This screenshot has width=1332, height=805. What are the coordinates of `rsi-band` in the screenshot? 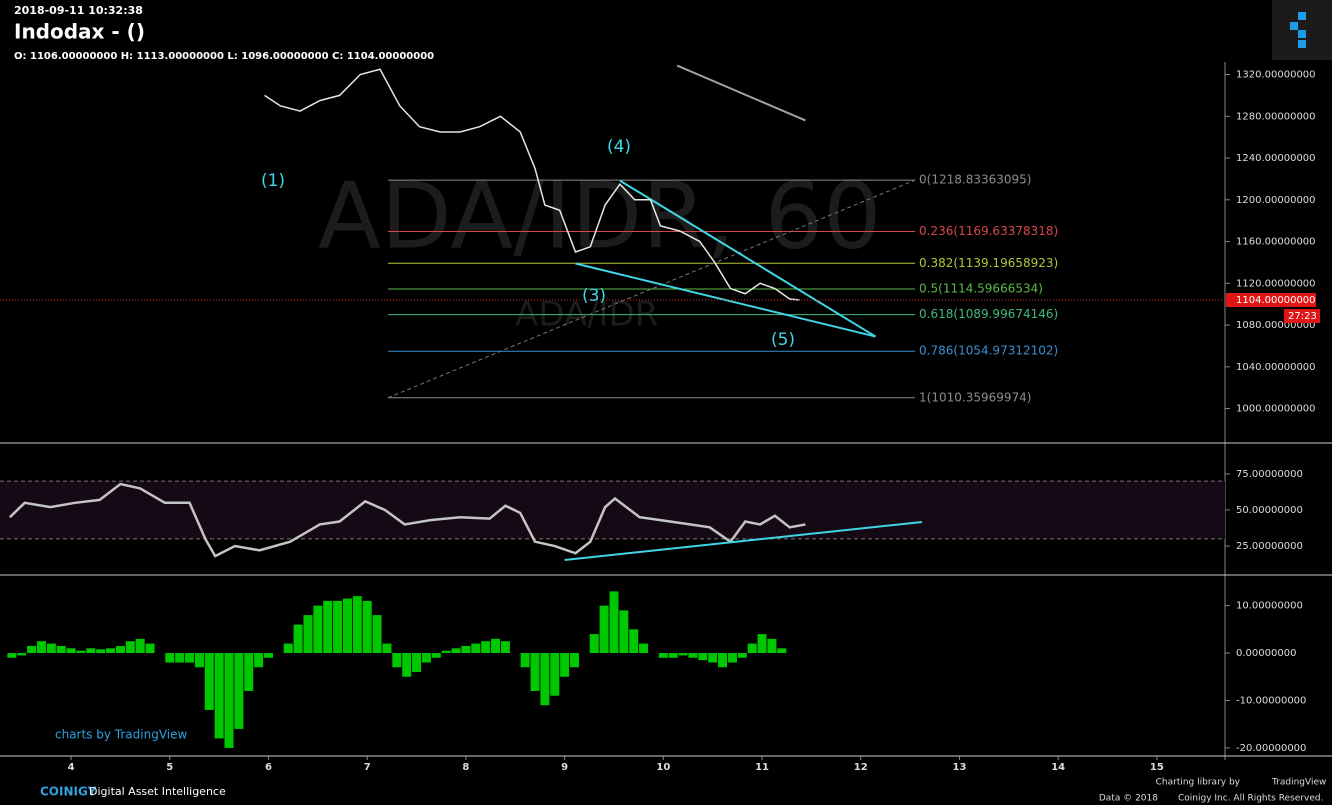 It's located at (612, 510).